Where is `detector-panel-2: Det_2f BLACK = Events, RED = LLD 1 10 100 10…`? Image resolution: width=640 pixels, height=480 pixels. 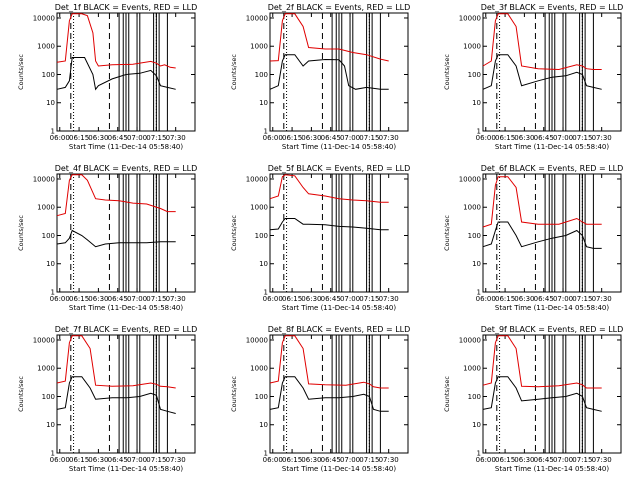
detector-panel-2: Det_2f BLACK = Events, RED = LLD 1 10 100 10… is located at coordinates (320, 77).